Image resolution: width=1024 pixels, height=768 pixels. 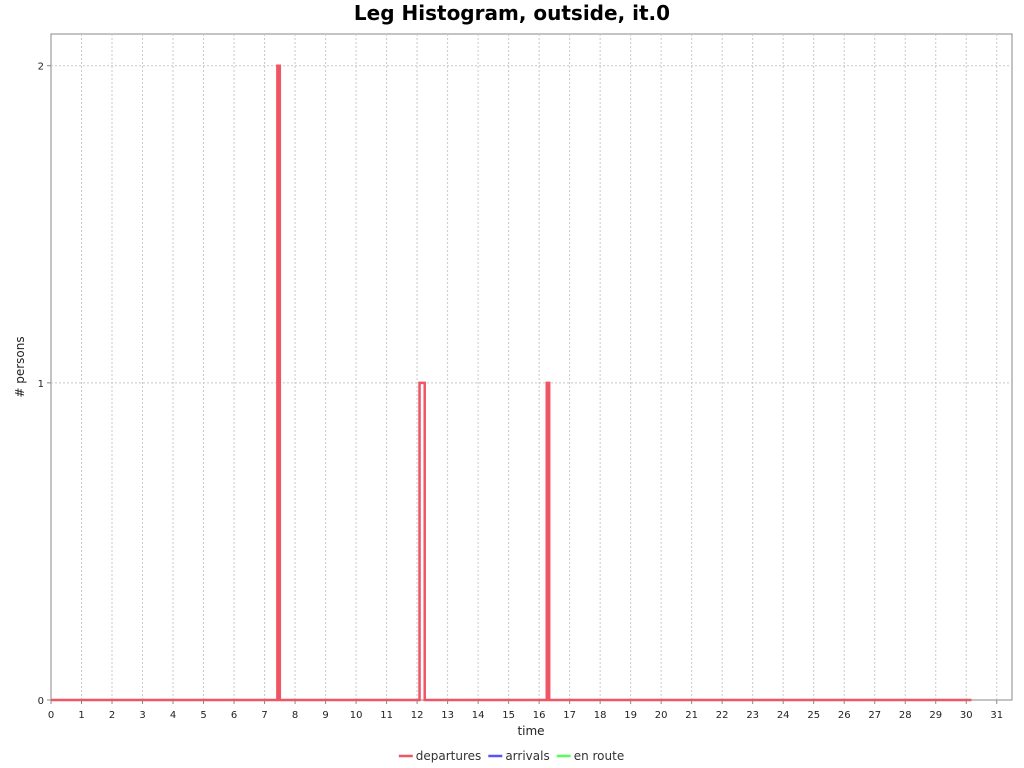 I want to click on x-tick-label: 13, so click(x=447, y=715).